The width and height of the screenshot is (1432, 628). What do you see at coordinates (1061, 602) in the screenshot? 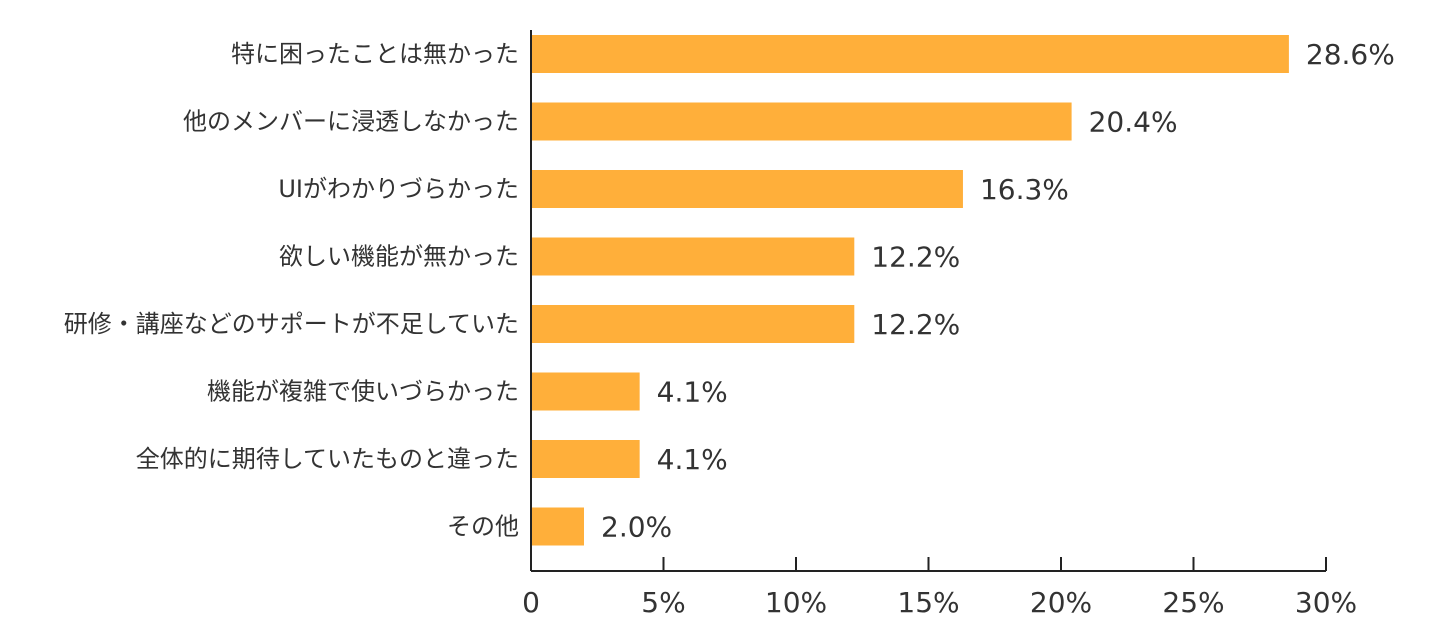
I see `x-tick-label-4: 20%` at bounding box center [1061, 602].